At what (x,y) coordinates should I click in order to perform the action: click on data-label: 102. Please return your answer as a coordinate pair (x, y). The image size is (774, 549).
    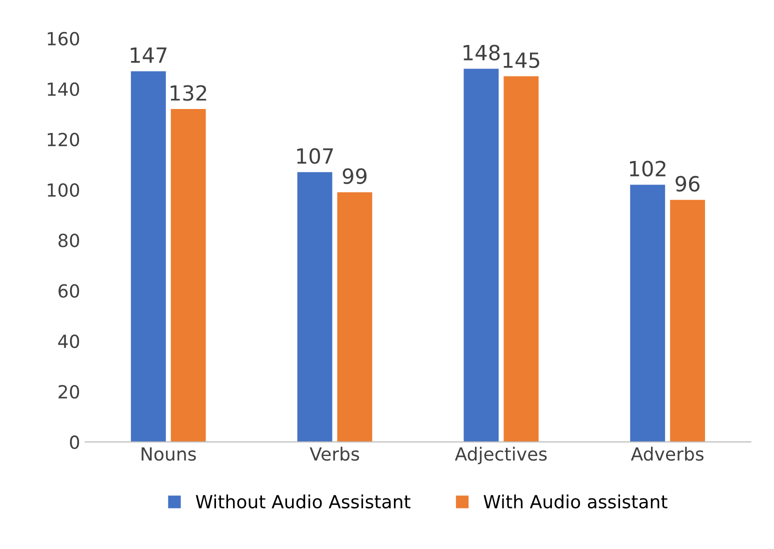
    Looking at the image, I should click on (648, 168).